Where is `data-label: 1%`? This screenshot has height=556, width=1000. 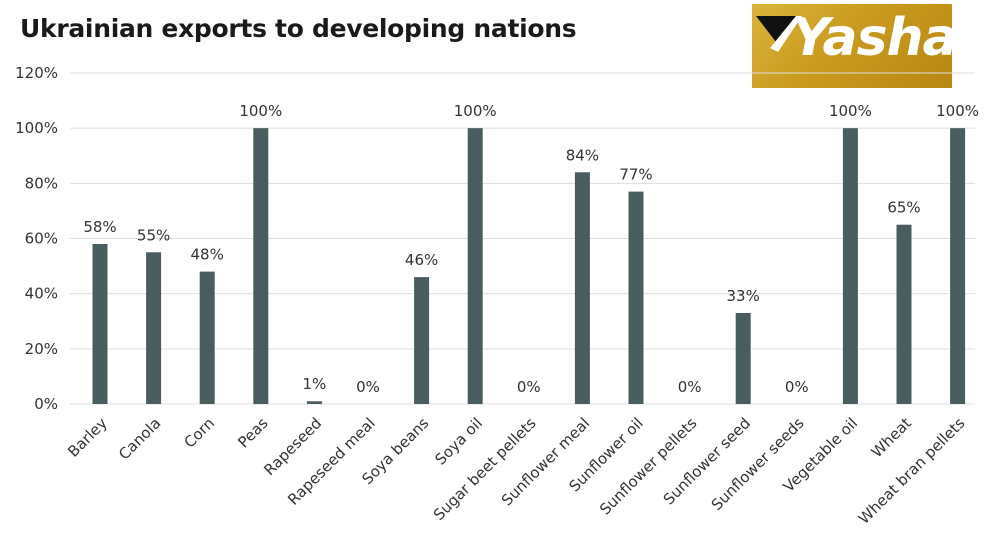
data-label: 1% is located at coordinates (315, 384).